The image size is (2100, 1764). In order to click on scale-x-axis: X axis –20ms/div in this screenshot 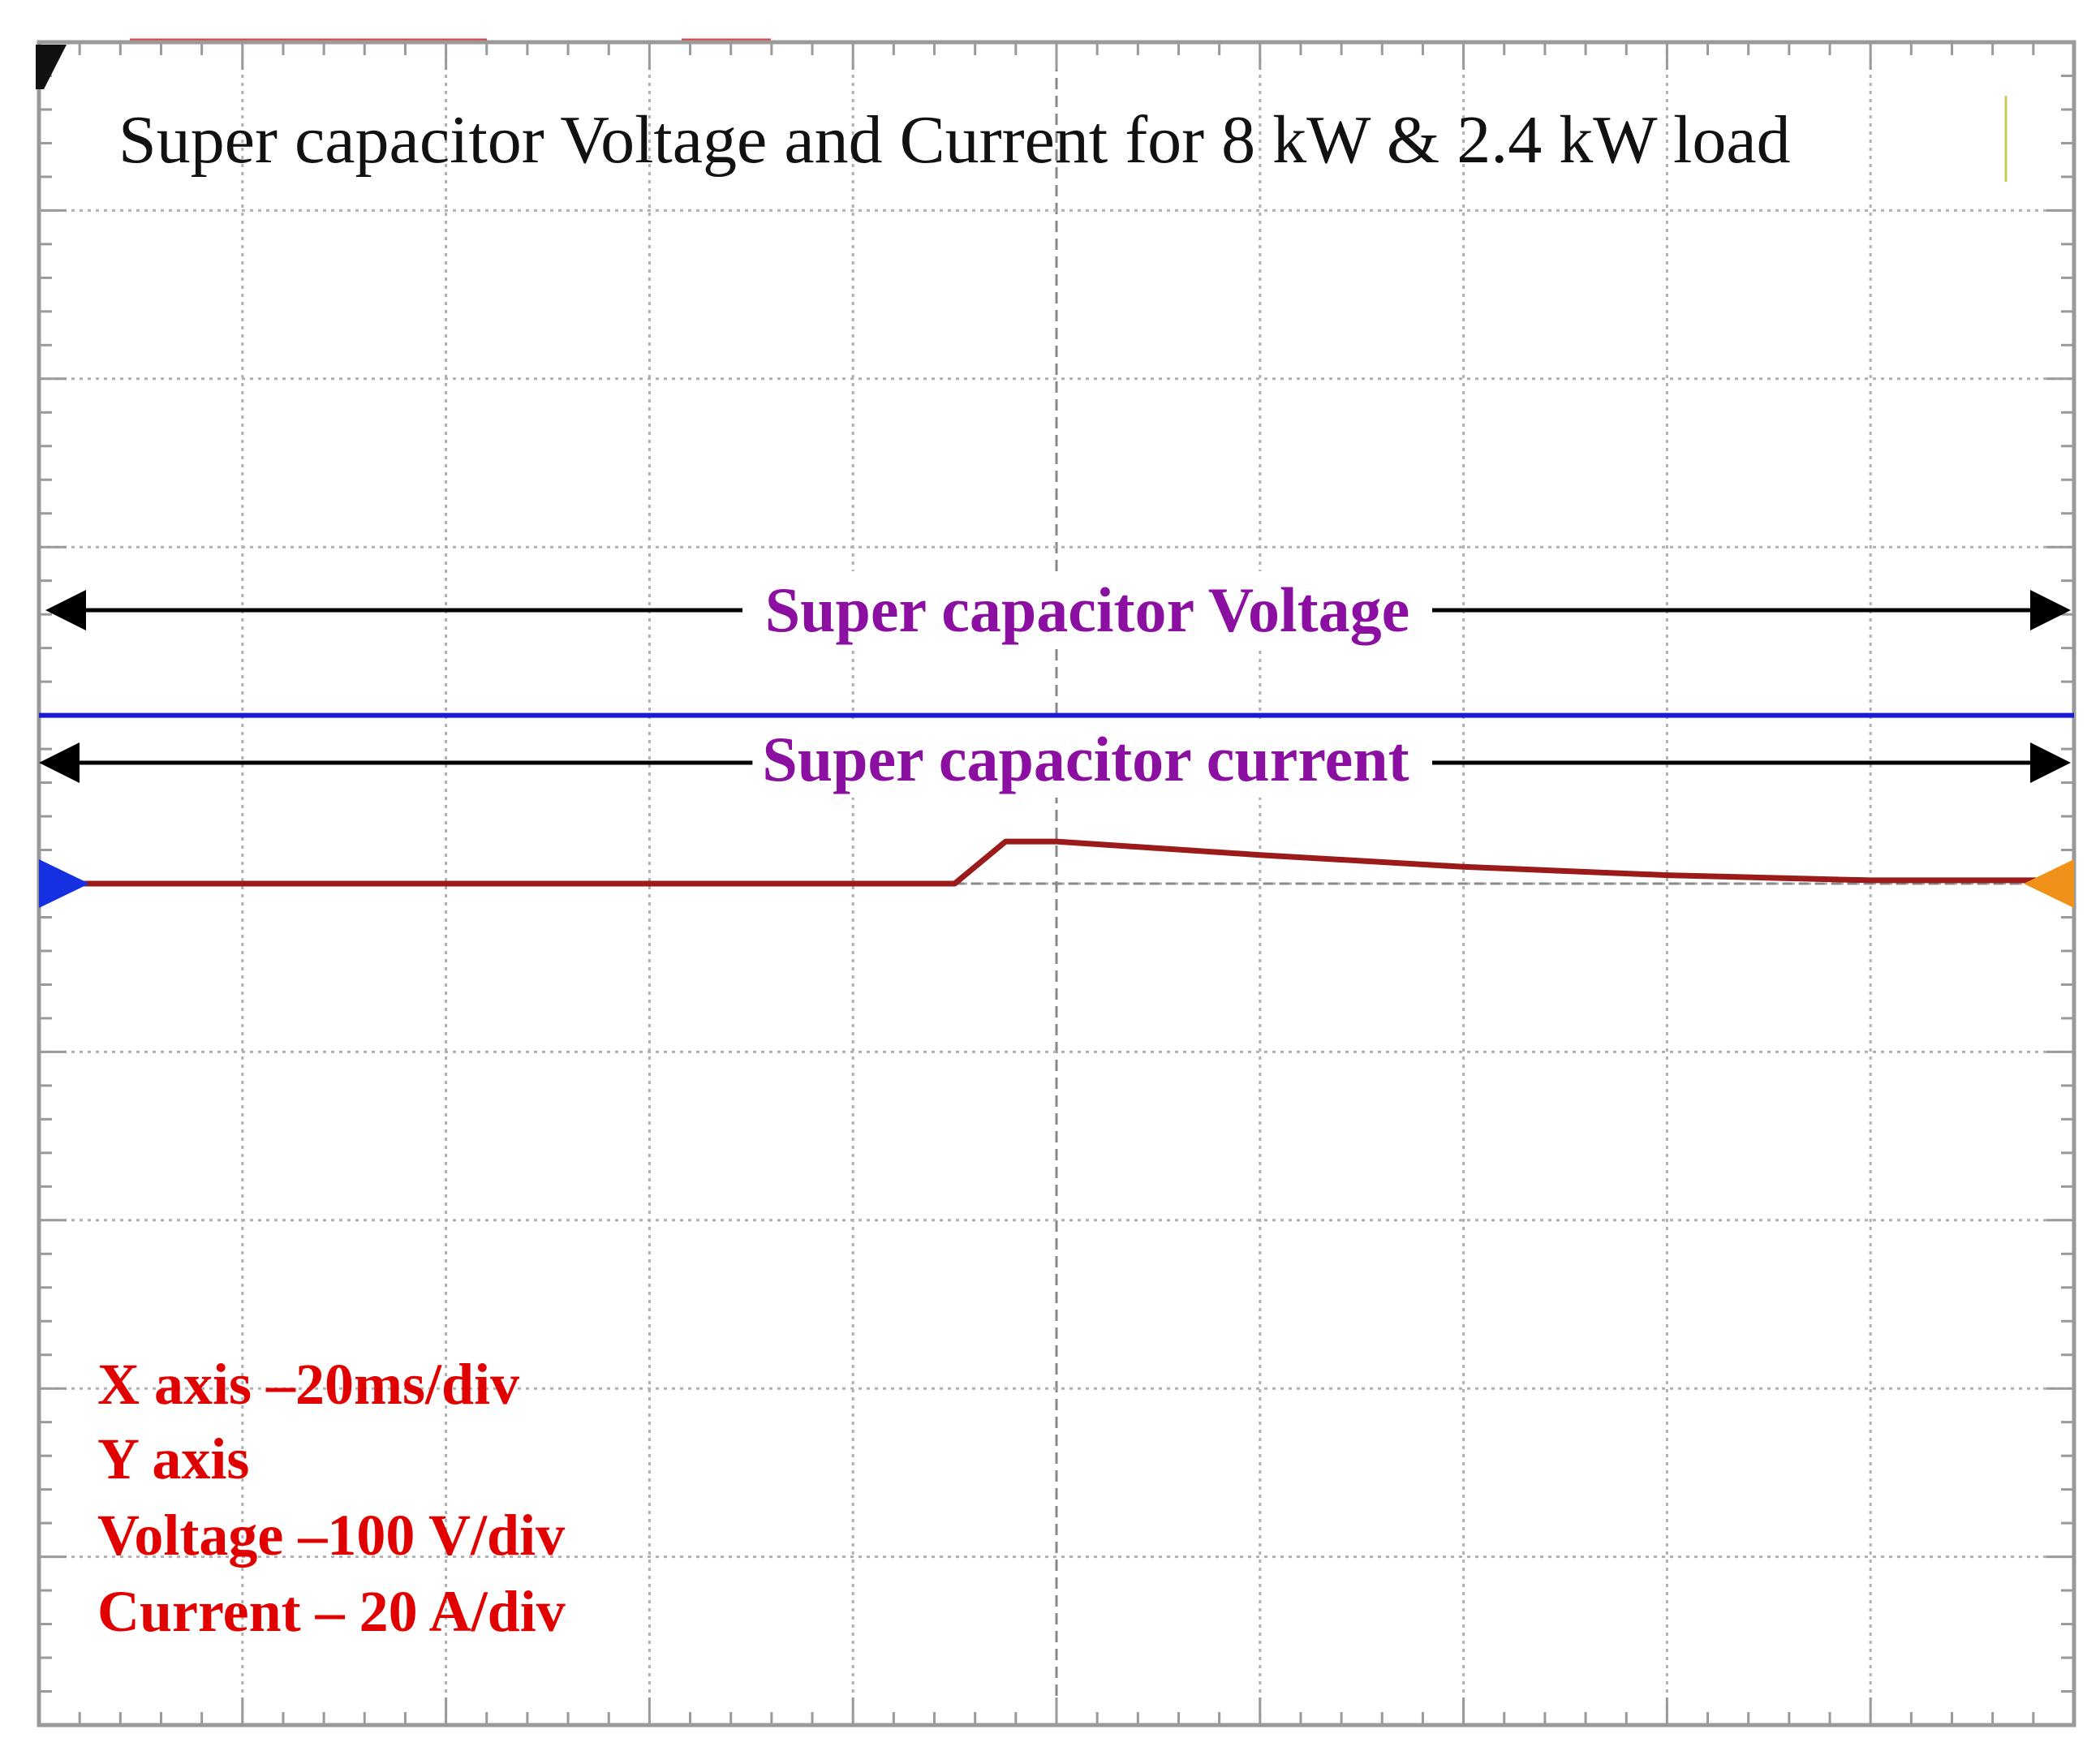, I will do `click(308, 1384)`.